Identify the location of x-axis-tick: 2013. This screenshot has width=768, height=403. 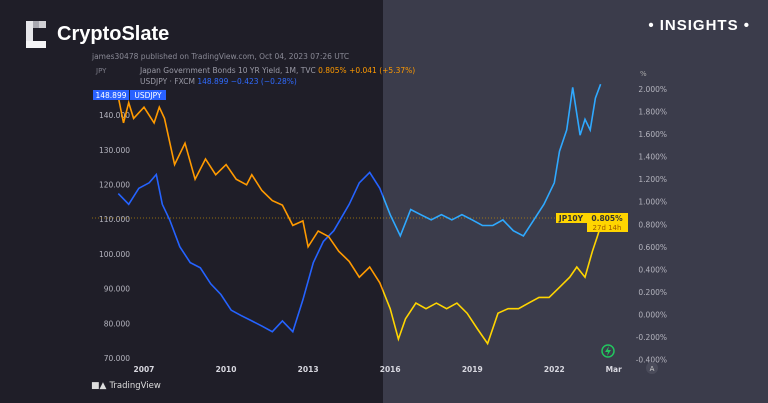
(308, 369).